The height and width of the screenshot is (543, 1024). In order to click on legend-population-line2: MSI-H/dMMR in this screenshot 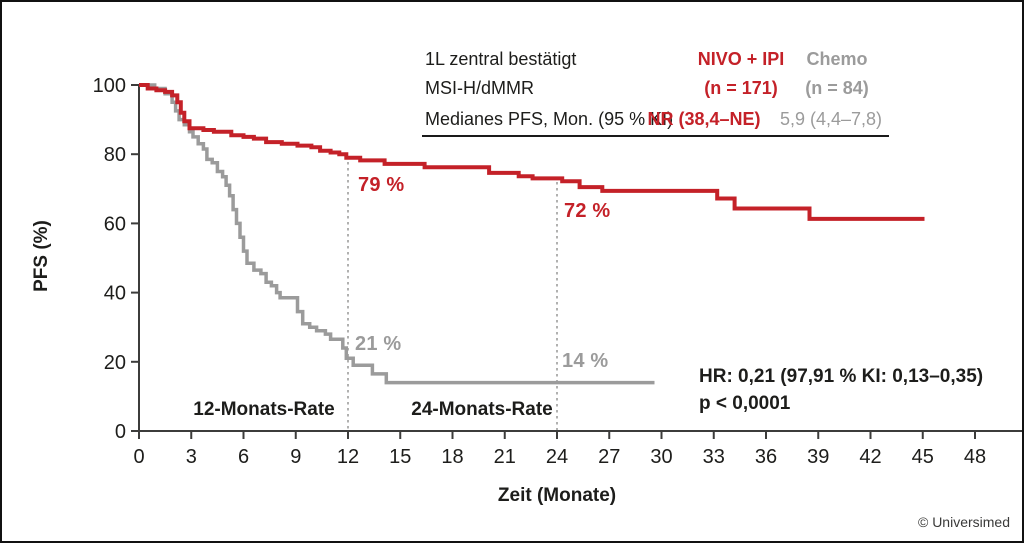, I will do `click(479, 88)`.